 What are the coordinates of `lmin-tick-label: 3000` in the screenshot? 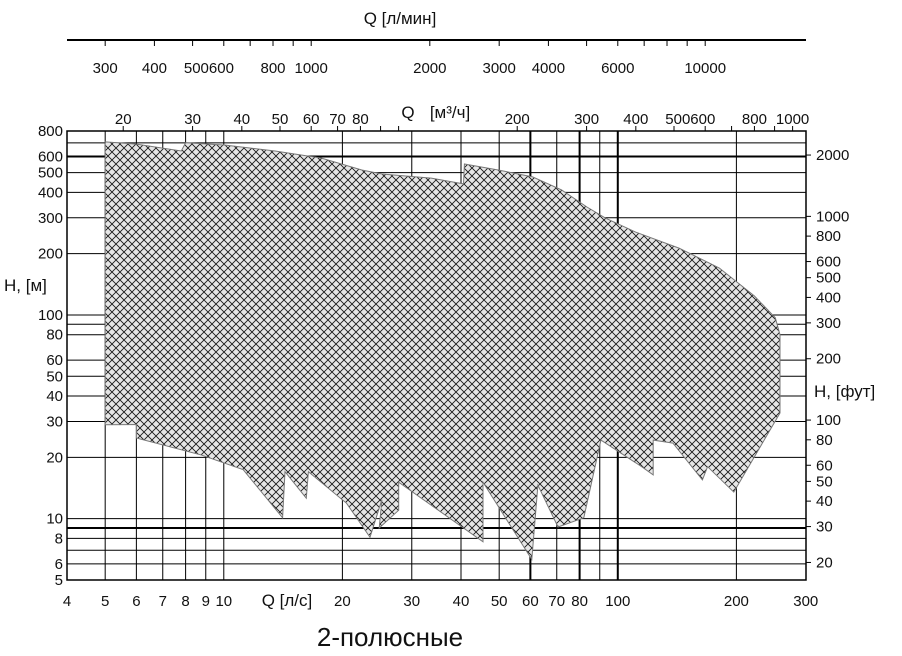 It's located at (498, 68).